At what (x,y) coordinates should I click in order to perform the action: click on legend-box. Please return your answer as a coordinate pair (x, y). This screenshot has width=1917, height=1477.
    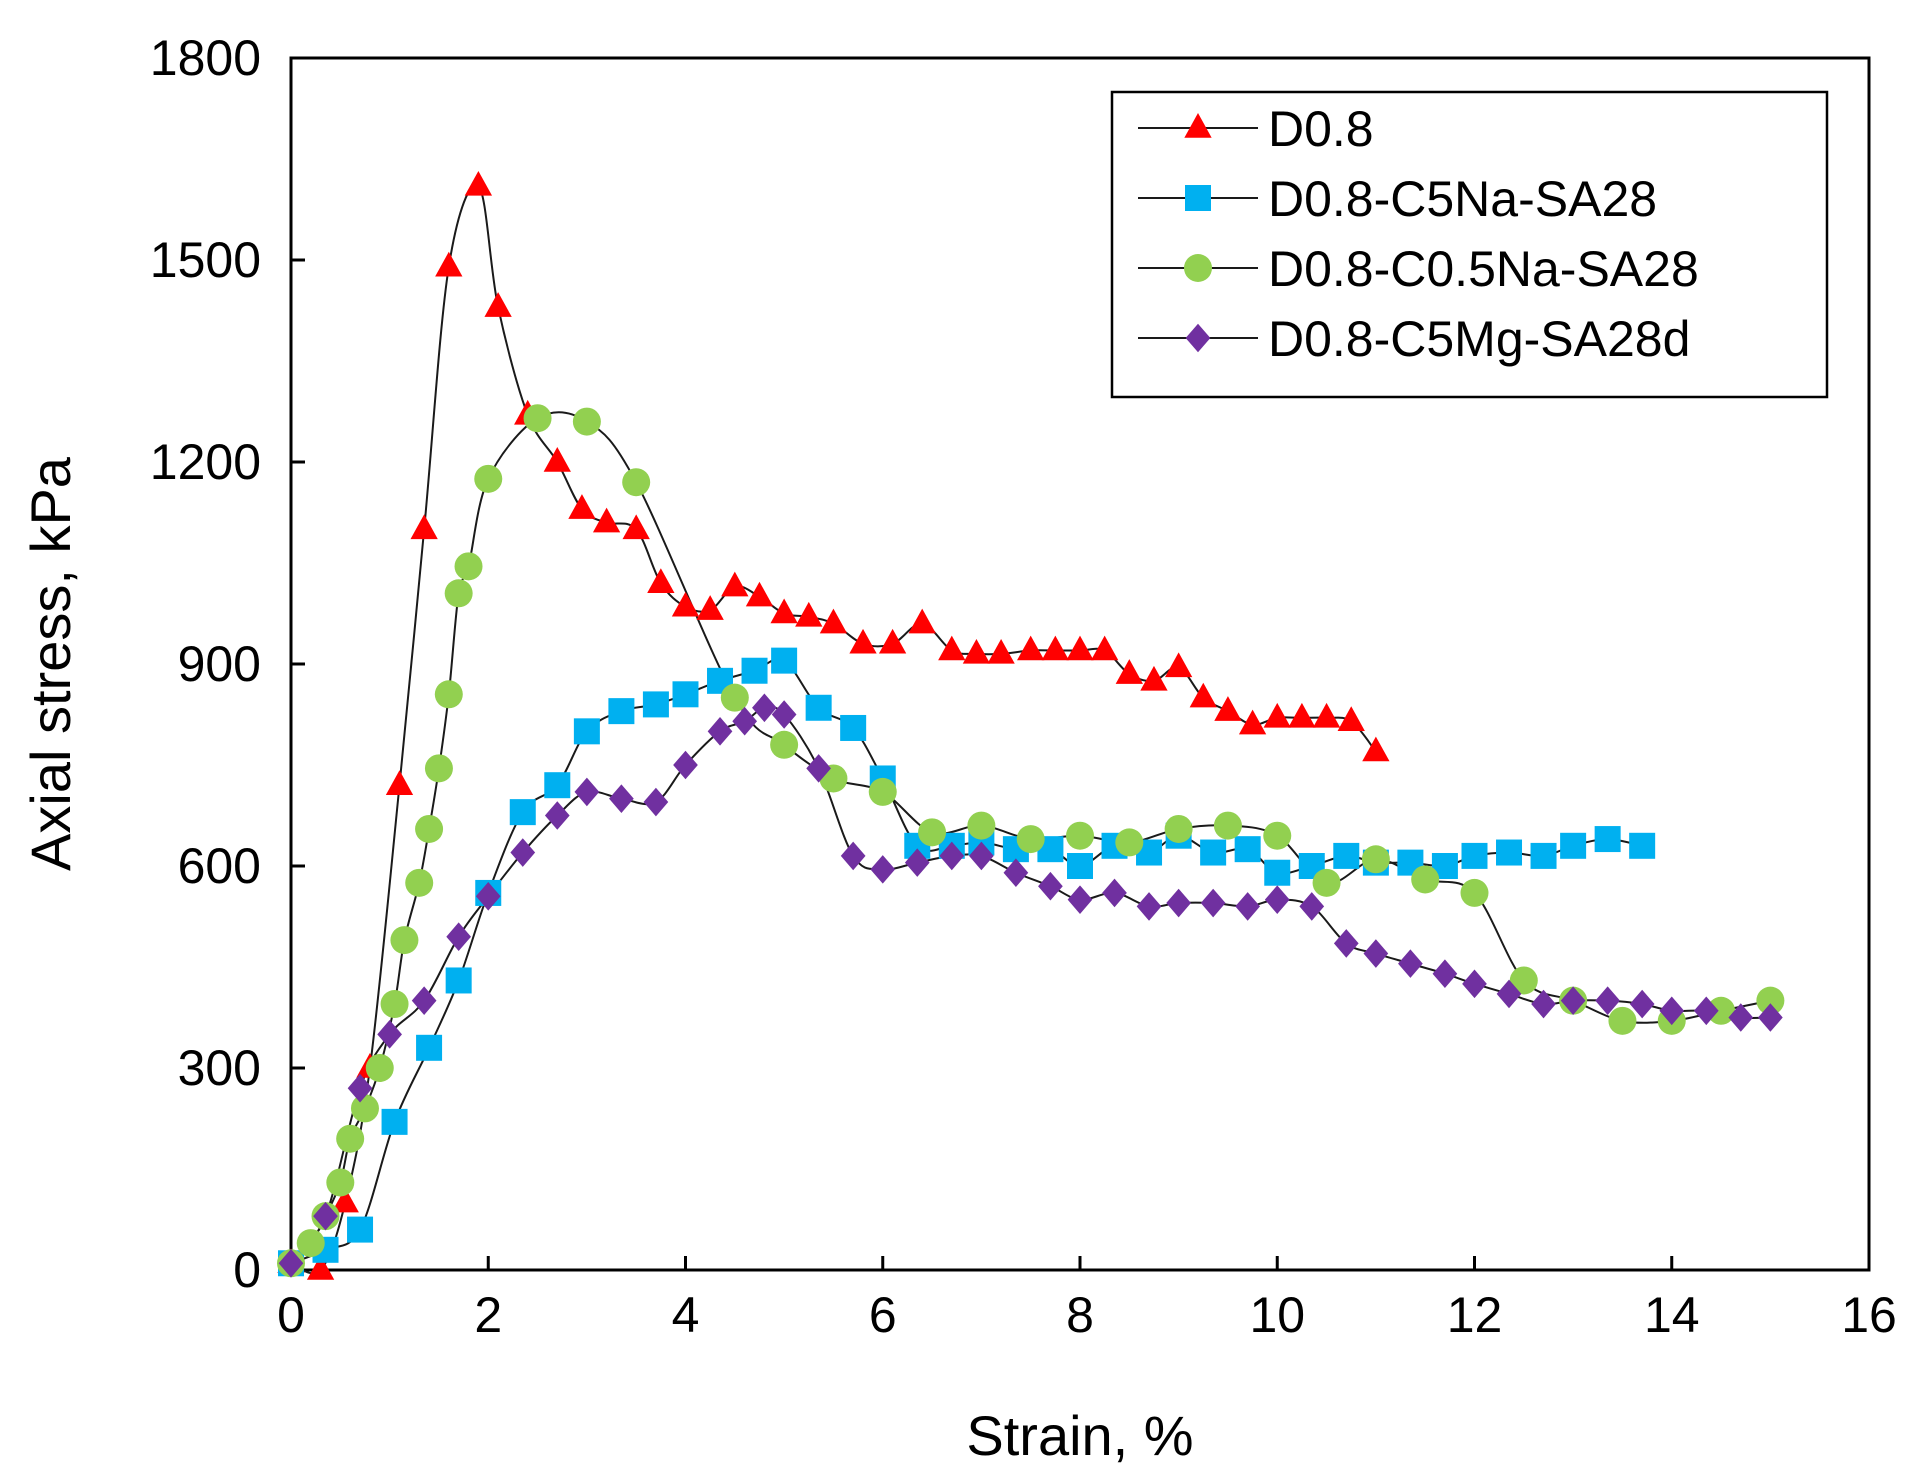
    Looking at the image, I should click on (1469, 244).